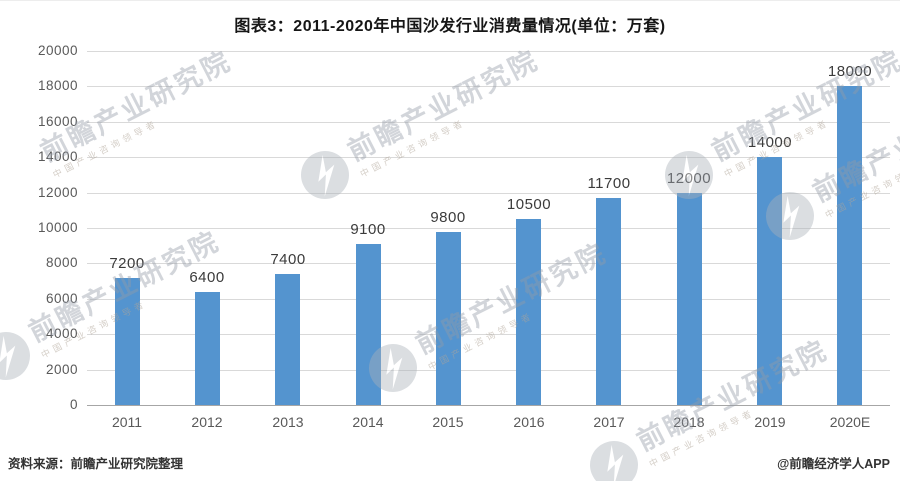  Describe the element at coordinates (689, 422) in the screenshot. I see `x-tick-label: 2018` at that location.